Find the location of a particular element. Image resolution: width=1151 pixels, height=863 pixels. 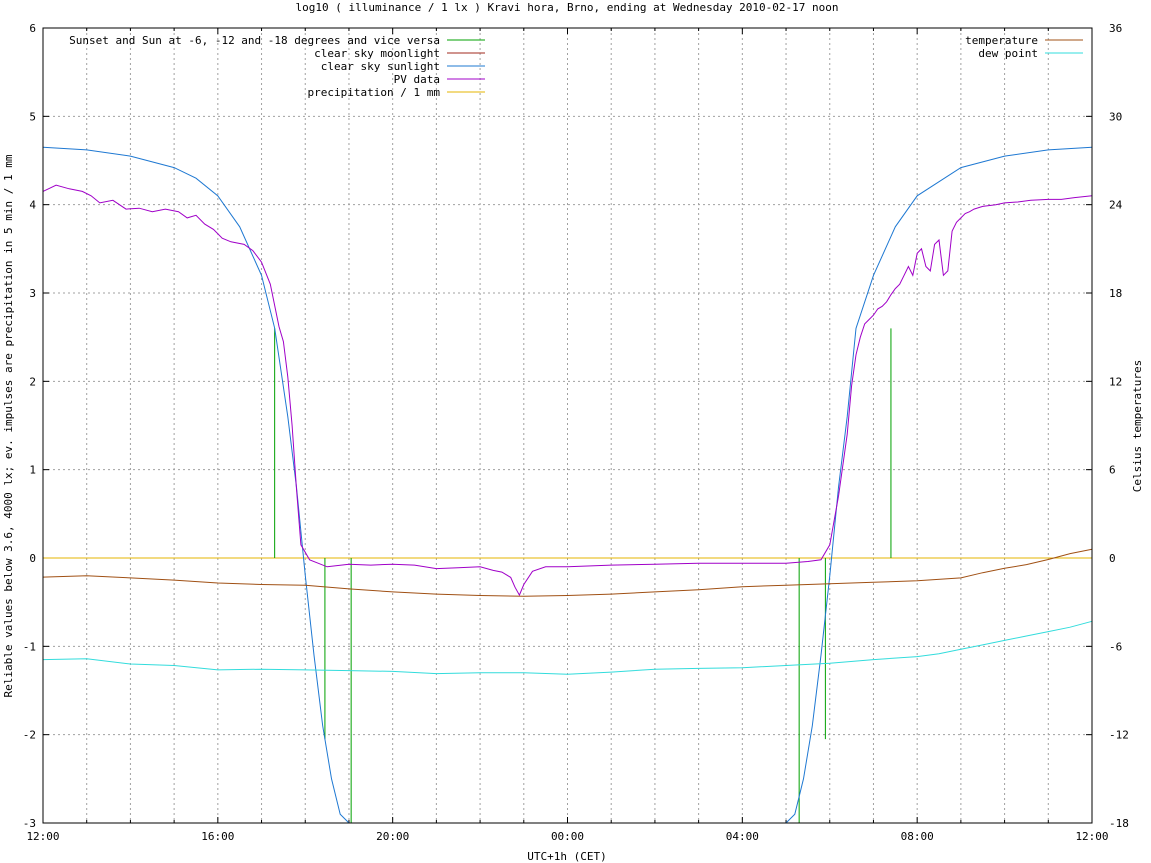

x-tick-label: 04:00 is located at coordinates (742, 836).